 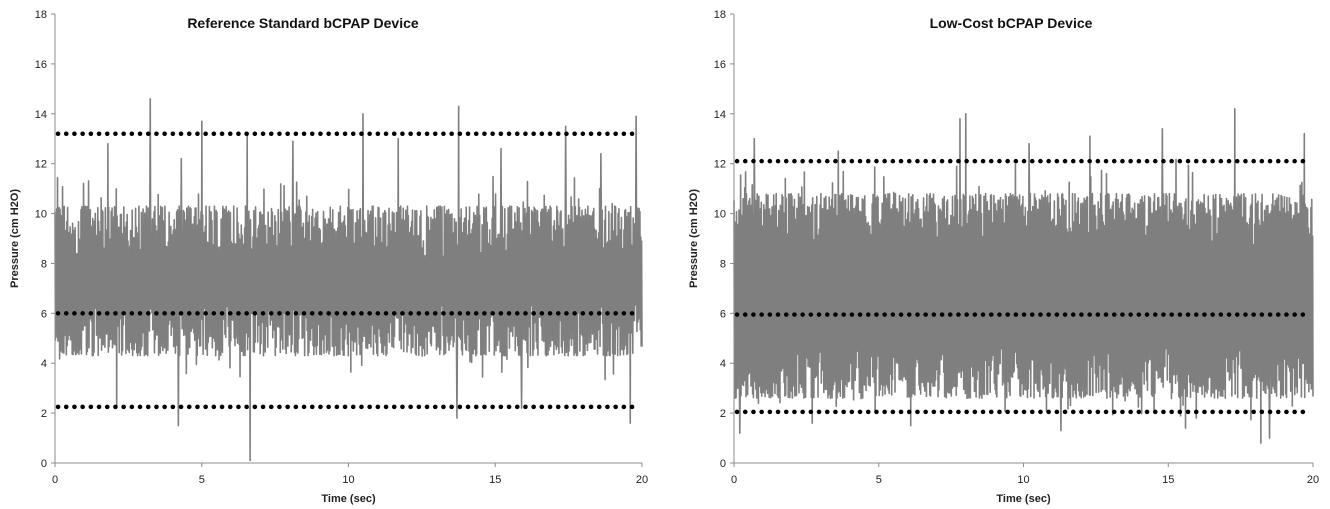 I want to click on chart-title: Low-Cost bCPAP Device, so click(x=1011, y=23).